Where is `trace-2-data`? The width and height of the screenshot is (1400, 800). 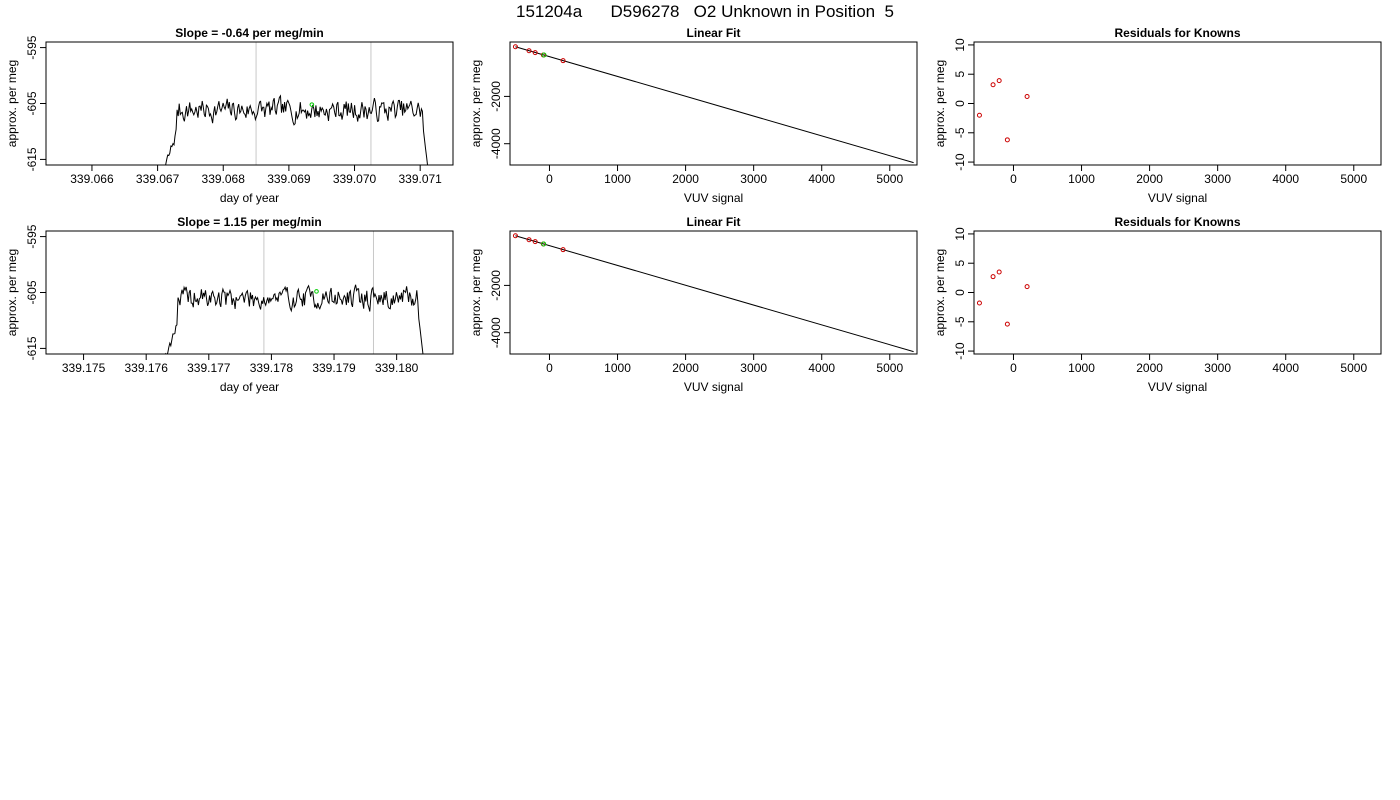
trace-2-data is located at coordinates (294, 292).